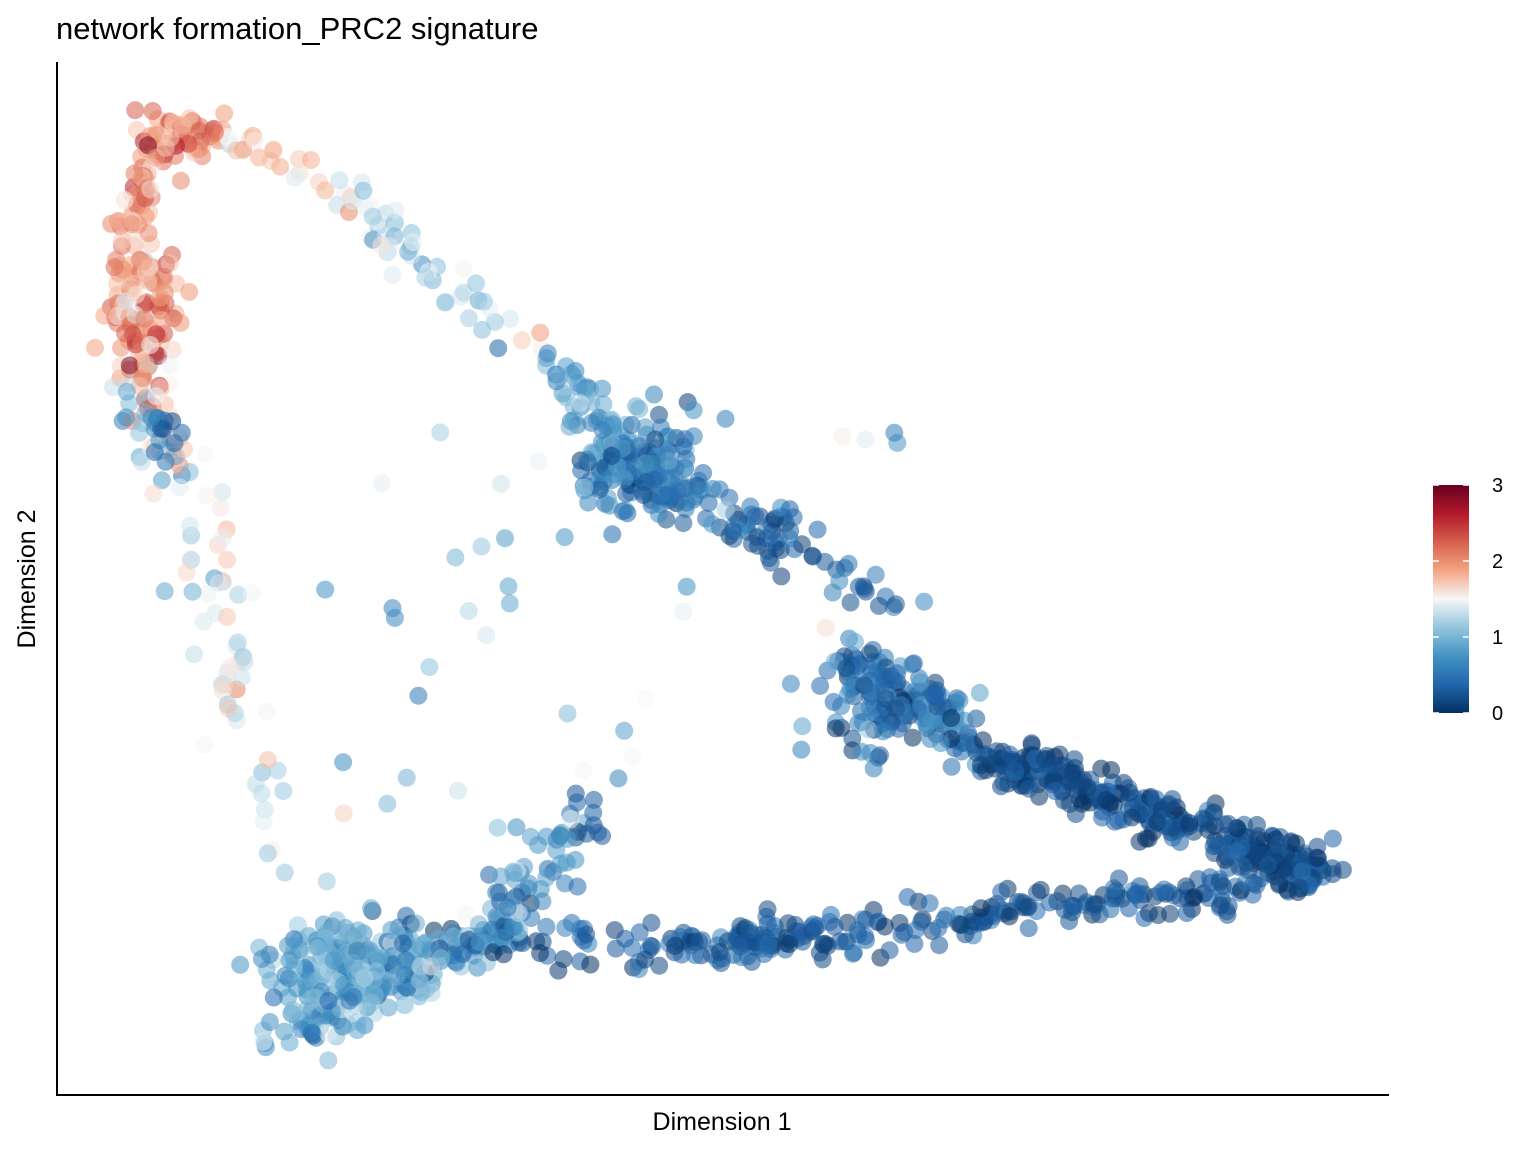 This screenshot has height=1152, width=1536. What do you see at coordinates (297, 28) in the screenshot?
I see `chart-title: network formation_PRC2 signature` at bounding box center [297, 28].